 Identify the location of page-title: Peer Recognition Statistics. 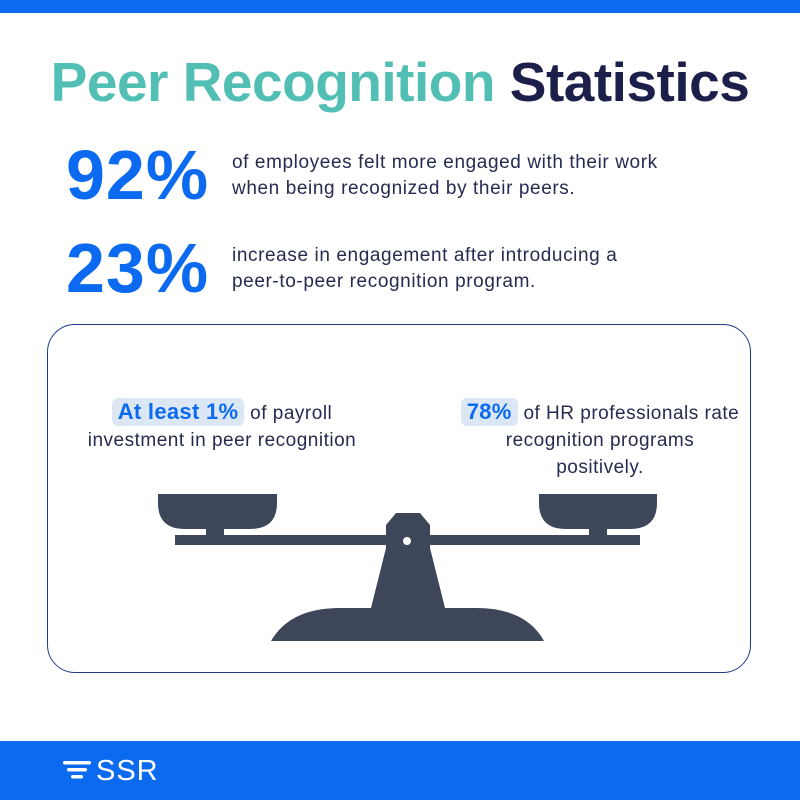
(400, 82).